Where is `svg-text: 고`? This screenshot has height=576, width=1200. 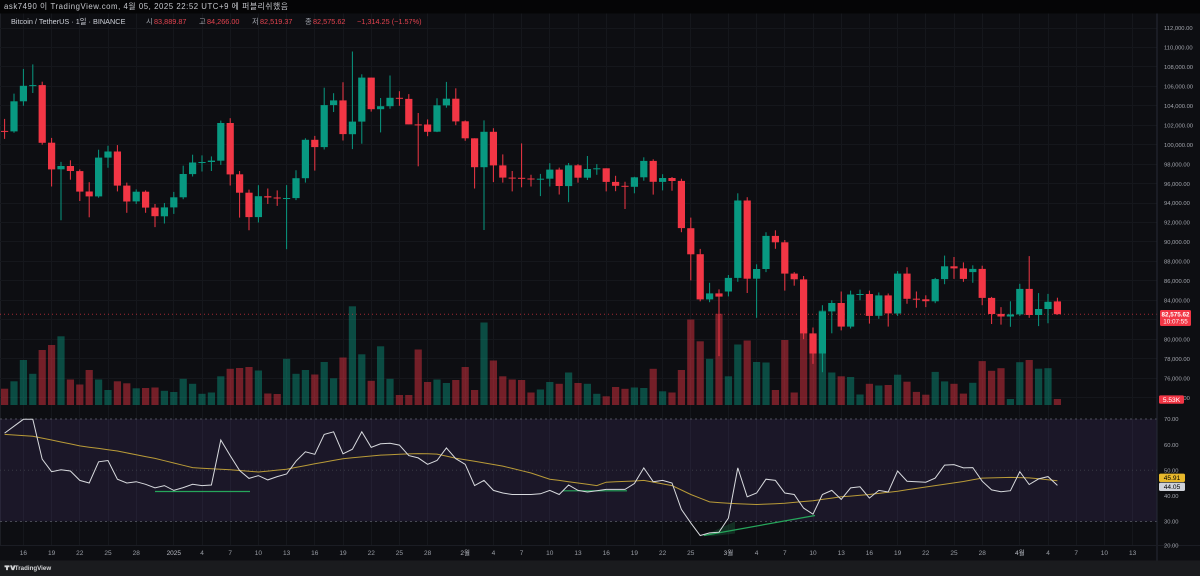
svg-text: 고 is located at coordinates (202, 21).